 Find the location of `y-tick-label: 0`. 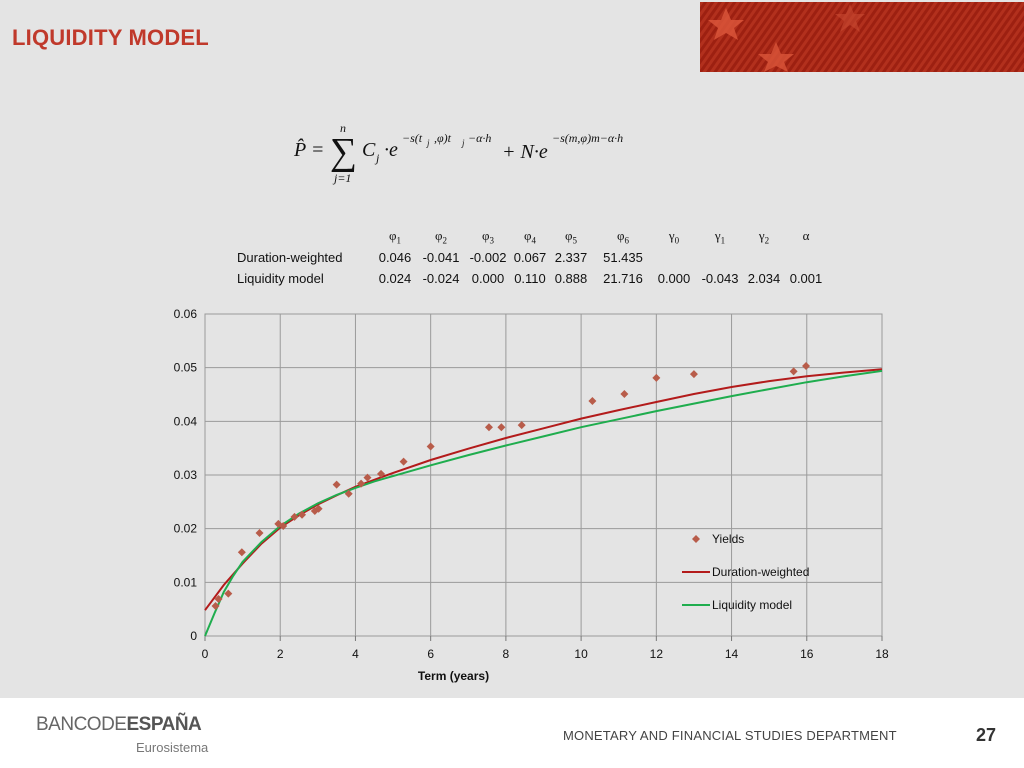

y-tick-label: 0 is located at coordinates (193, 636).